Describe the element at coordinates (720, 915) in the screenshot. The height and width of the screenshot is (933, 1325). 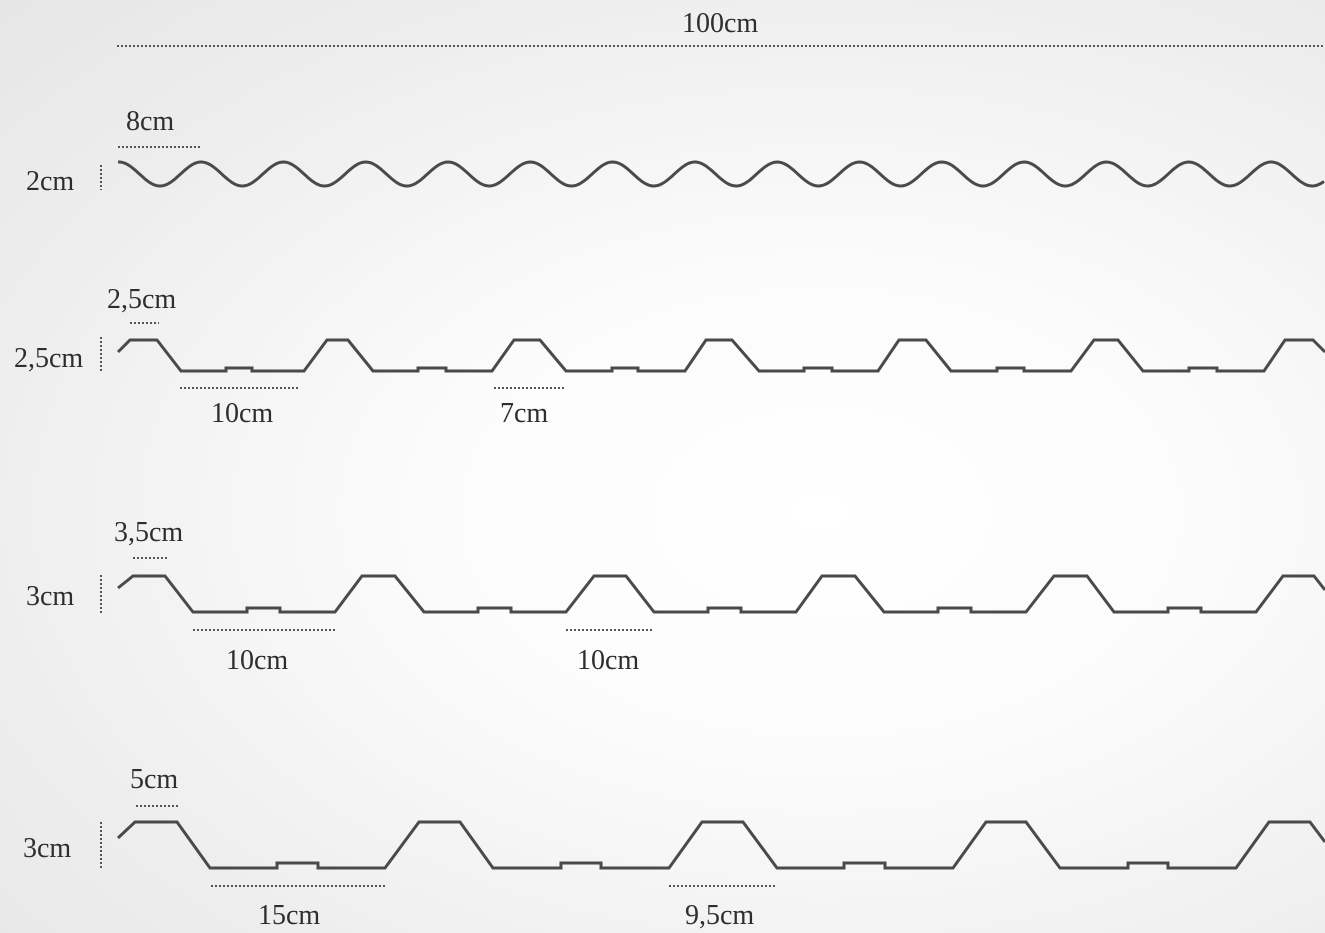
I see `profile4-pitch-label: 9,5cm` at that location.